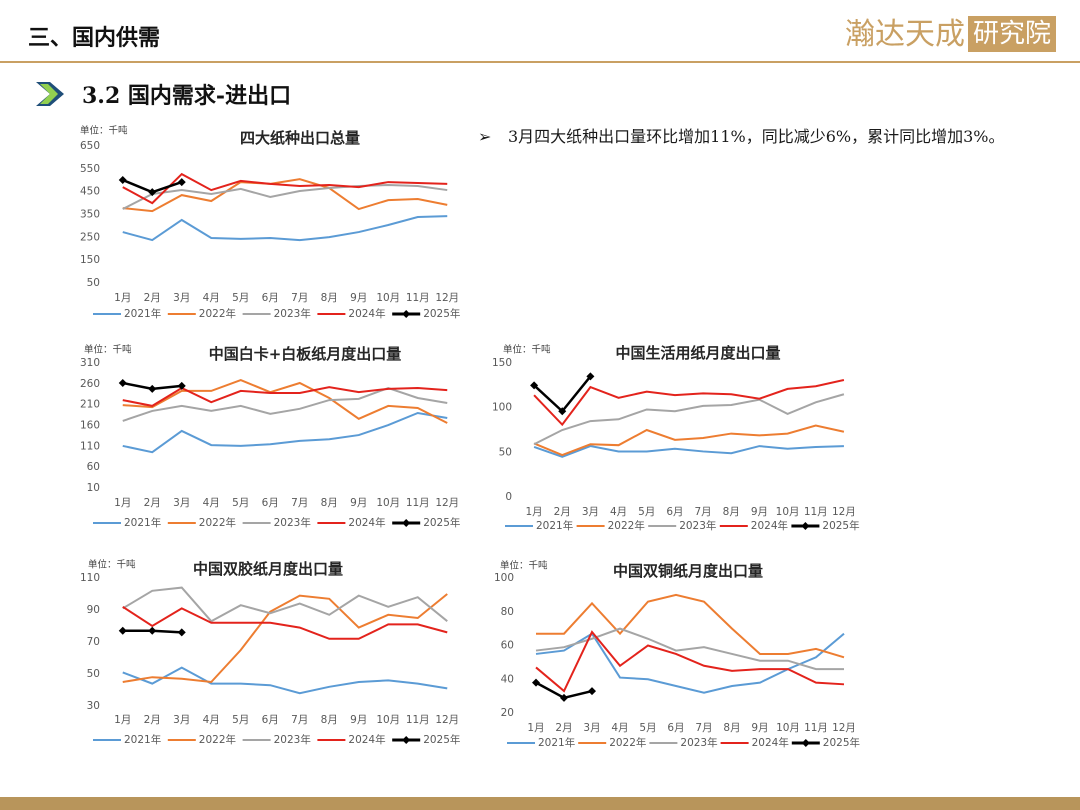  I want to click on y-tick-label: 310, so click(90, 363).